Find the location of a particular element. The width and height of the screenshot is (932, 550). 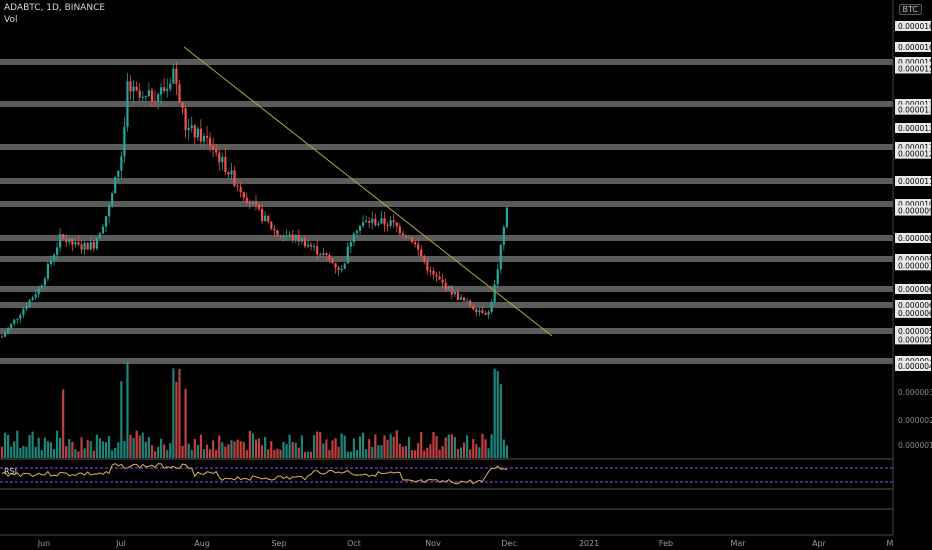

price-label-14: 0.00000780 is located at coordinates (915, 265).